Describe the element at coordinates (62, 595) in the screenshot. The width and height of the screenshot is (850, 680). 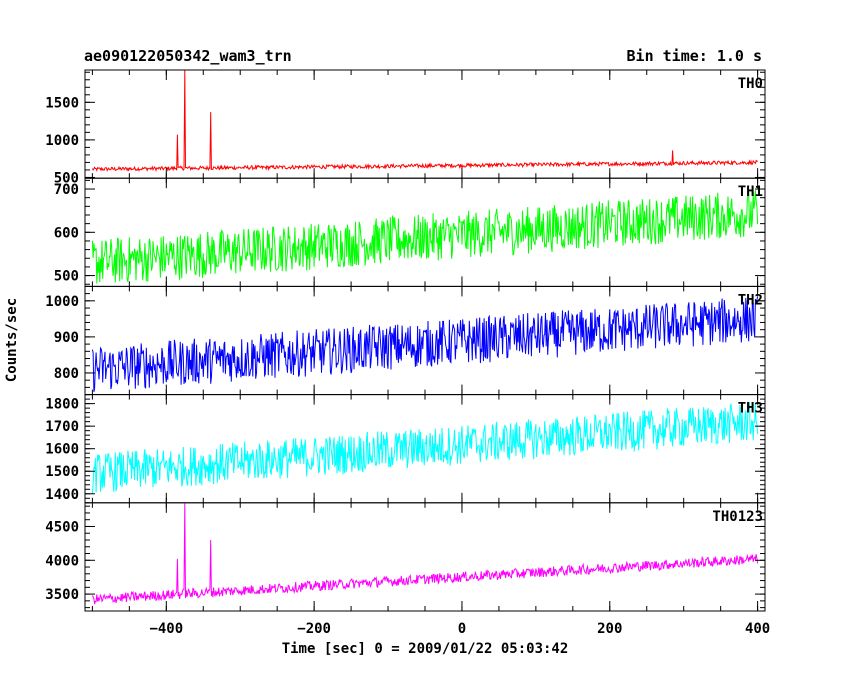
I see `y-tick-label: 3500` at that location.